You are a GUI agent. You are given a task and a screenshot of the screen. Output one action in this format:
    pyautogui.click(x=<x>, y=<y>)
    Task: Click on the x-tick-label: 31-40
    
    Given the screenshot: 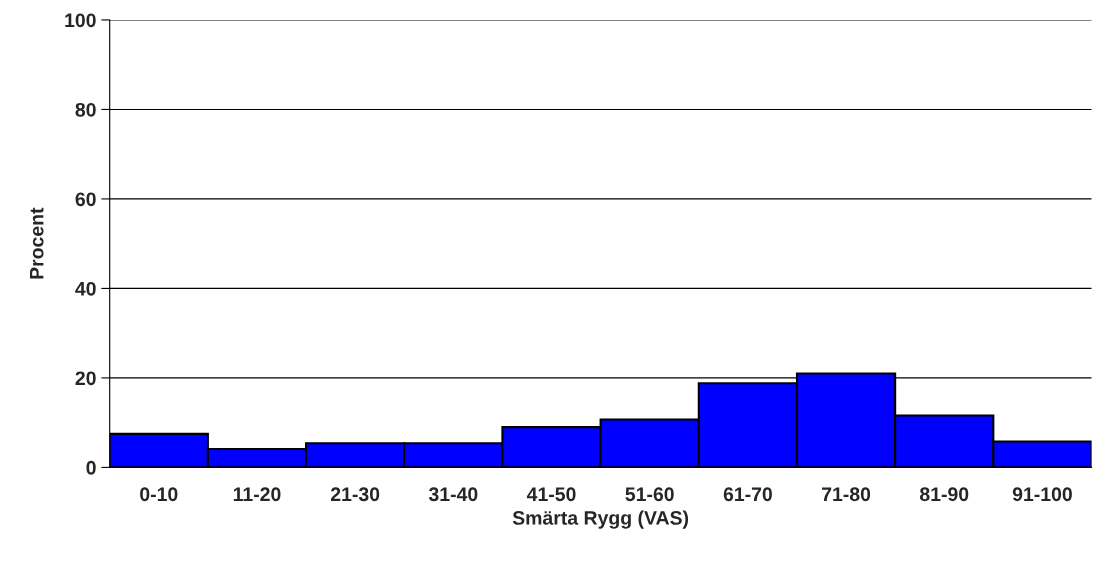 What is the action you would take?
    pyautogui.click(x=453, y=494)
    